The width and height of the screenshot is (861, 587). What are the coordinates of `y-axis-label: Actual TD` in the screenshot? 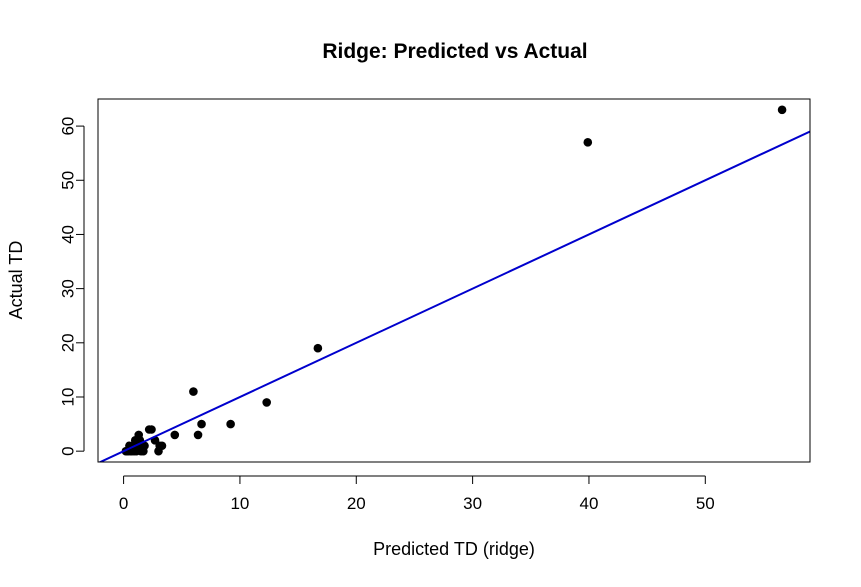 It's located at (16, 280).